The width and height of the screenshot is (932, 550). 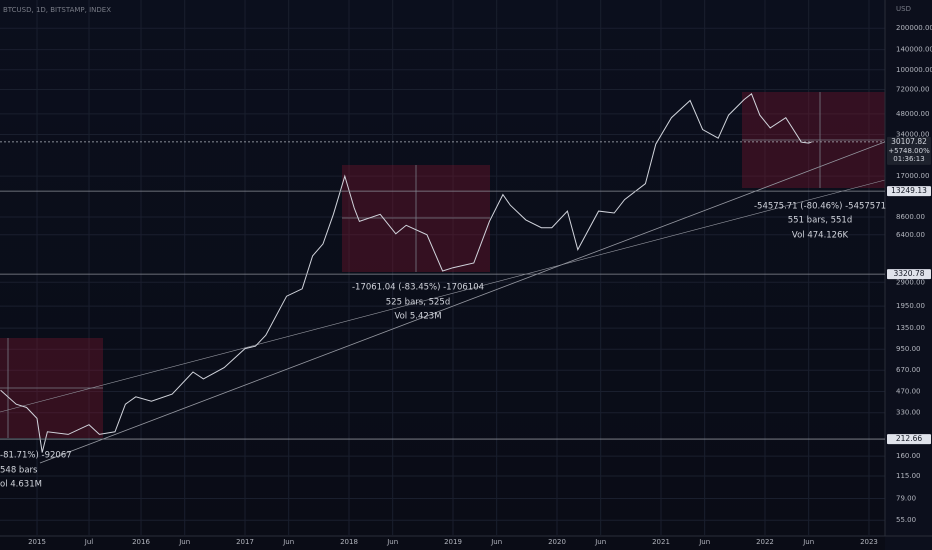 What do you see at coordinates (37, 542) in the screenshot?
I see `x-tick-label: 2015` at bounding box center [37, 542].